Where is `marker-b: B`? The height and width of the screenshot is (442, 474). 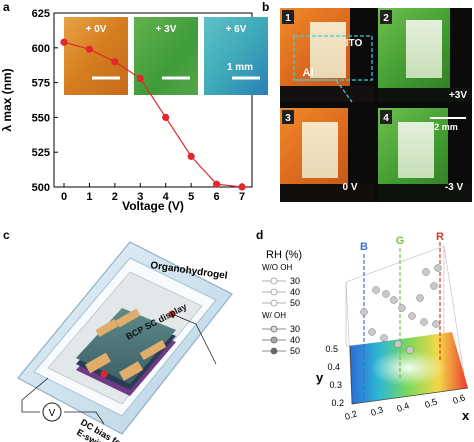 marker-b: B is located at coordinates (364, 247).